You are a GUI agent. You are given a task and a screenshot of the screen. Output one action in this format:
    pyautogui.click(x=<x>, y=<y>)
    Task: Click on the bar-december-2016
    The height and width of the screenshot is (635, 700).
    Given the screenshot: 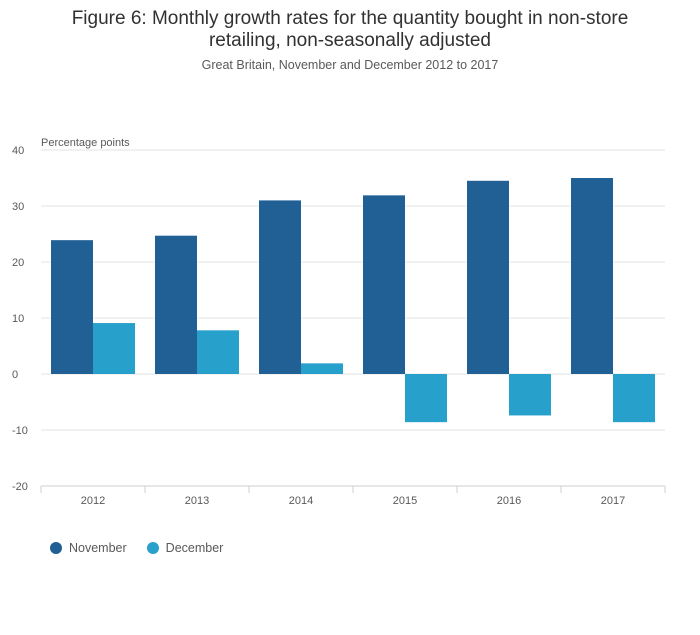 What is the action you would take?
    pyautogui.click(x=530, y=395)
    